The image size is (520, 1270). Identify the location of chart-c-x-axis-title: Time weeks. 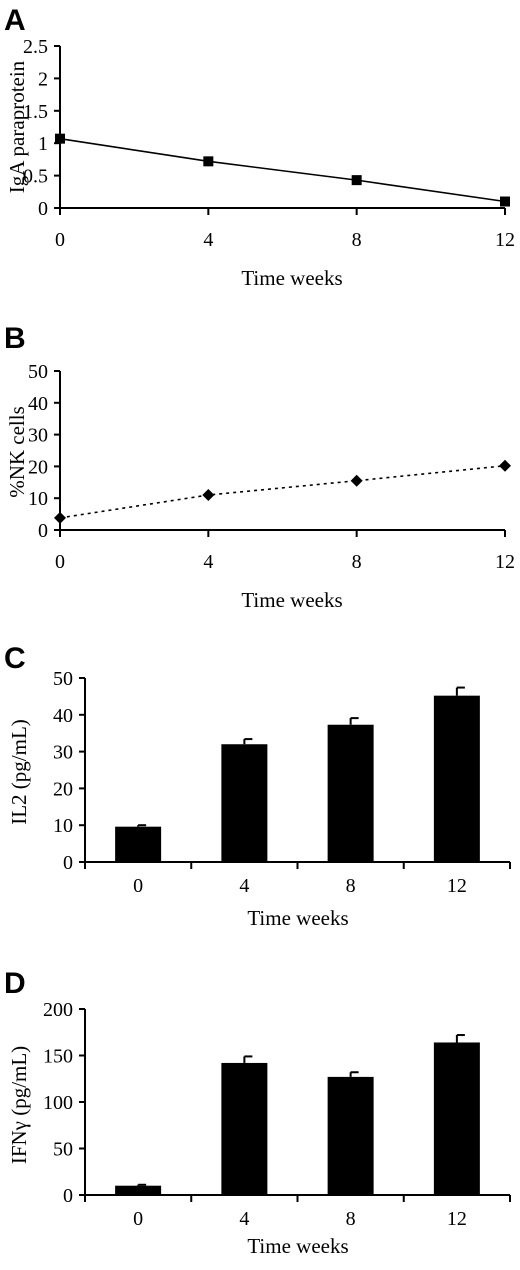
(297, 918).